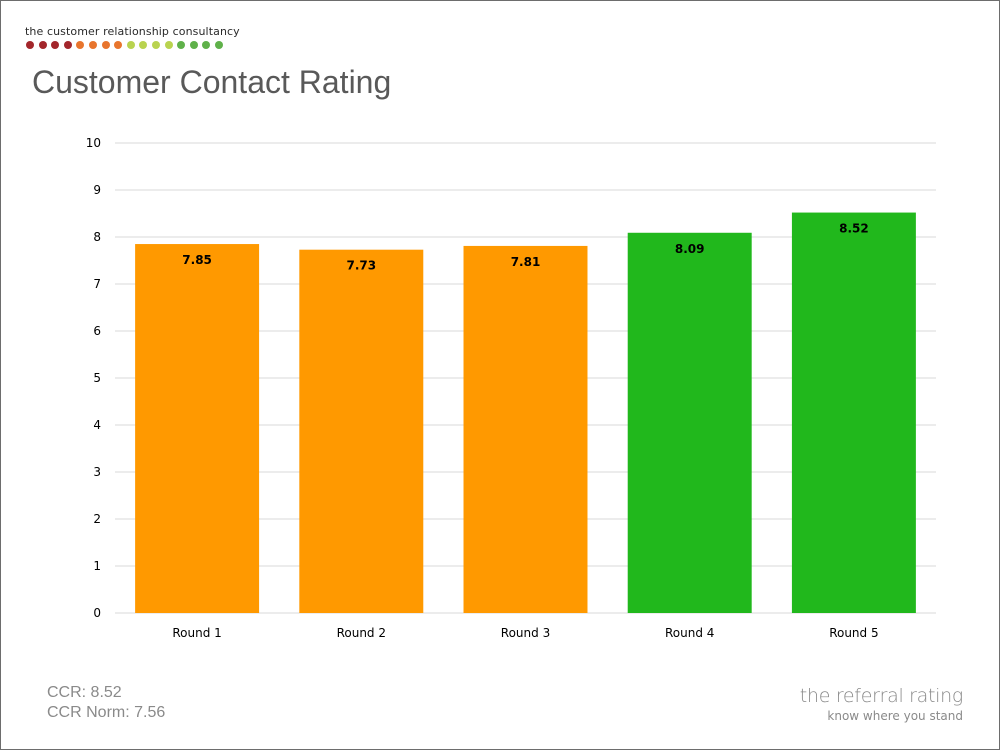 The width and height of the screenshot is (1000, 751). What do you see at coordinates (197, 260) in the screenshot?
I see `data-label: 7.85` at bounding box center [197, 260].